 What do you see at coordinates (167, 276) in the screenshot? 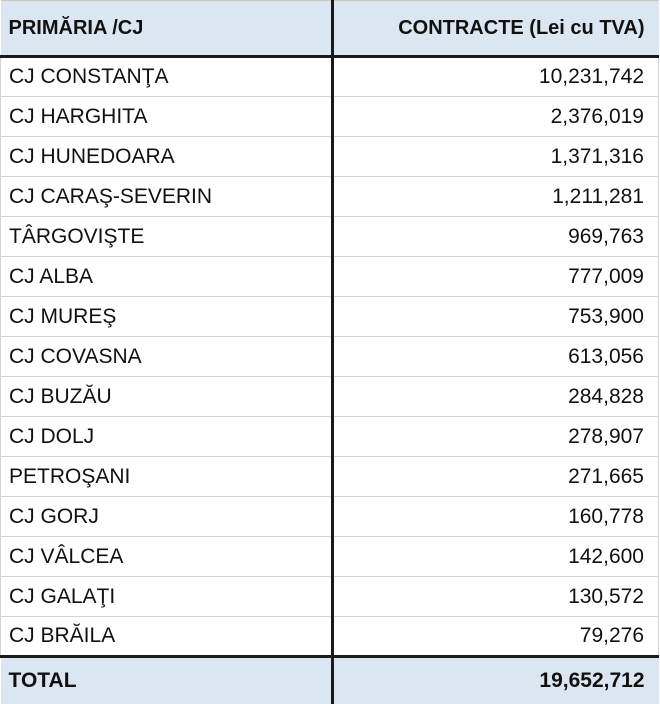
I see `row-name: CJ ALBA` at bounding box center [167, 276].